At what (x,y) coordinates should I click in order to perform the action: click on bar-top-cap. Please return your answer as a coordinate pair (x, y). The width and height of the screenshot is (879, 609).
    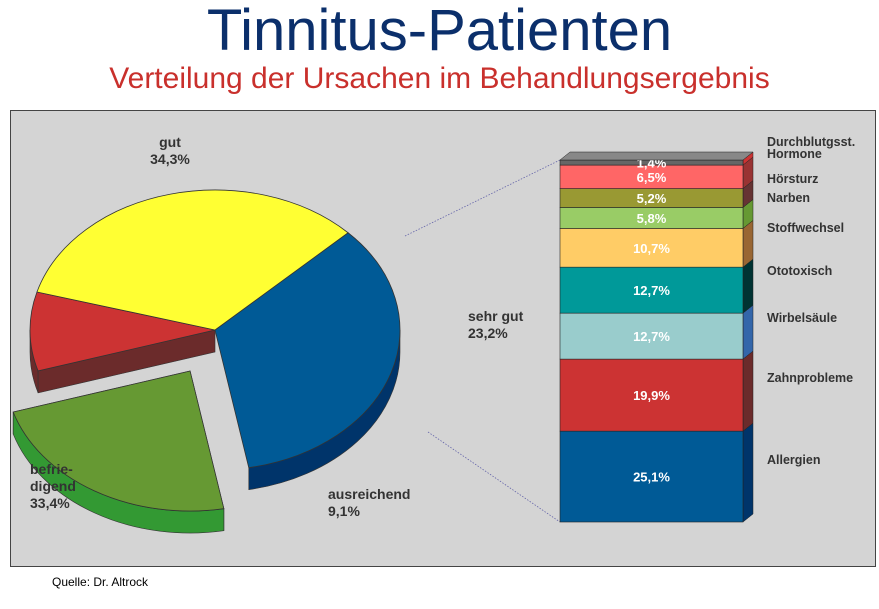
    Looking at the image, I should click on (656, 156).